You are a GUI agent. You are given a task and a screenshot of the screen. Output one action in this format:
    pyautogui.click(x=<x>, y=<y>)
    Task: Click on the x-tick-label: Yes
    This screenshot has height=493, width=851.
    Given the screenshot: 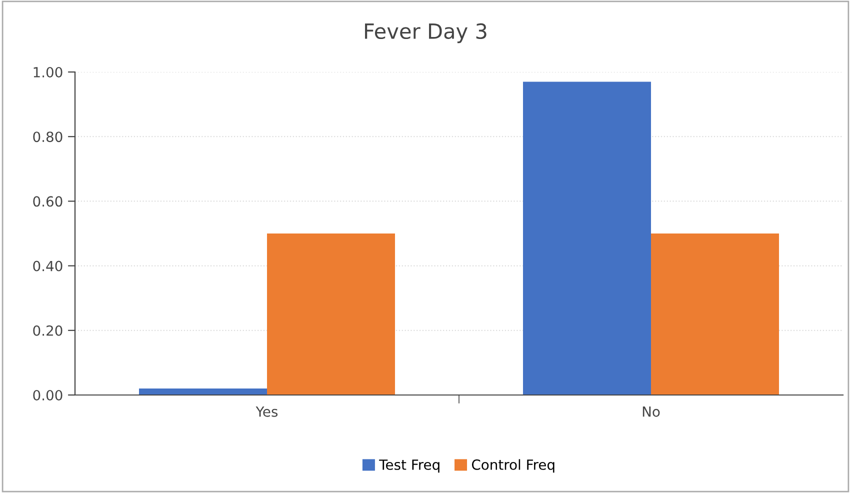 What is the action you would take?
    pyautogui.click(x=267, y=411)
    